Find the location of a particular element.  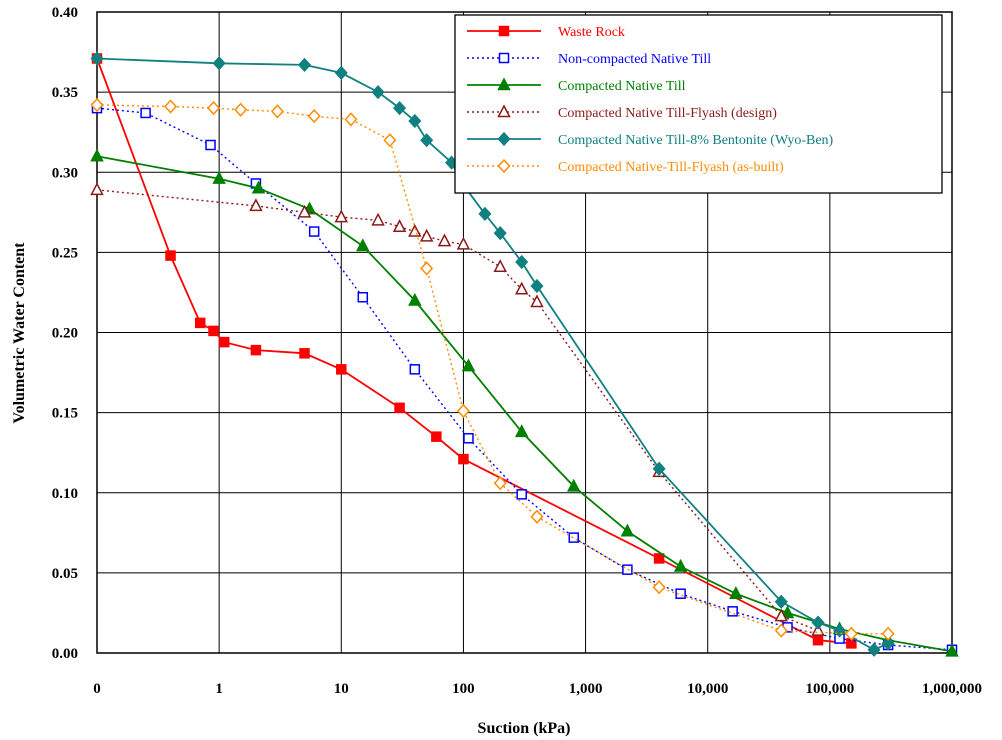

y-tick-label: 0.15 is located at coordinates (65, 414).